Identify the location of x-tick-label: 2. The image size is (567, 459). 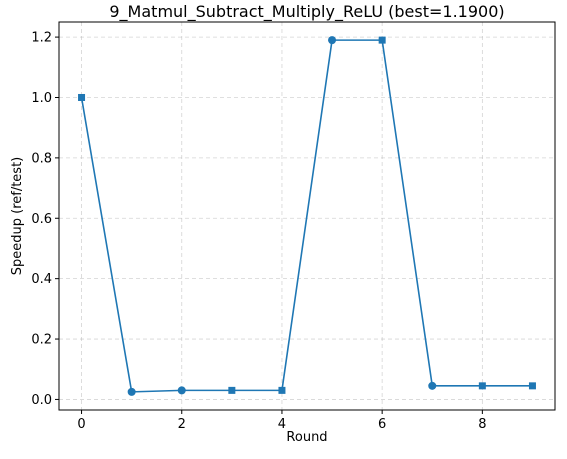
(182, 424).